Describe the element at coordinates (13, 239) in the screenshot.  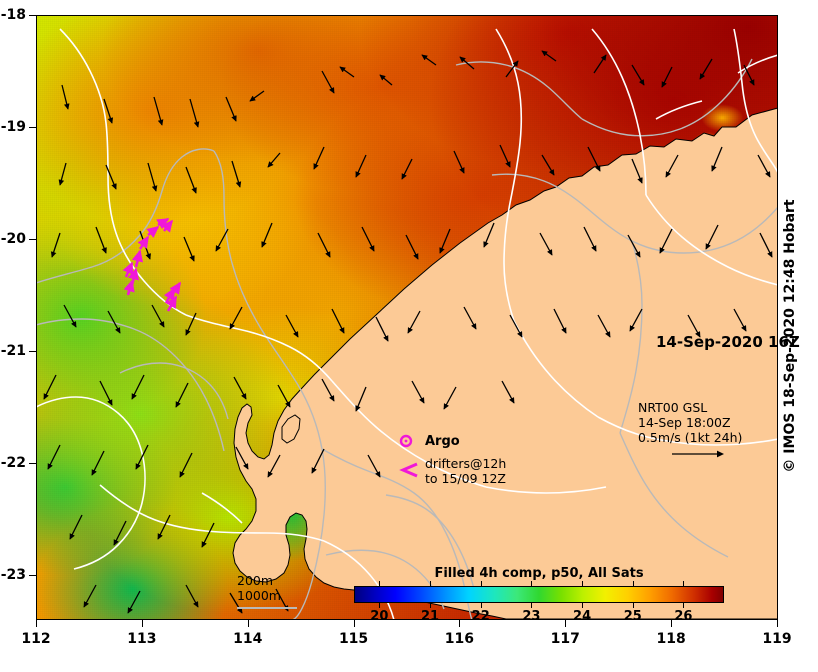
I see `y-tick-label: -20` at that location.